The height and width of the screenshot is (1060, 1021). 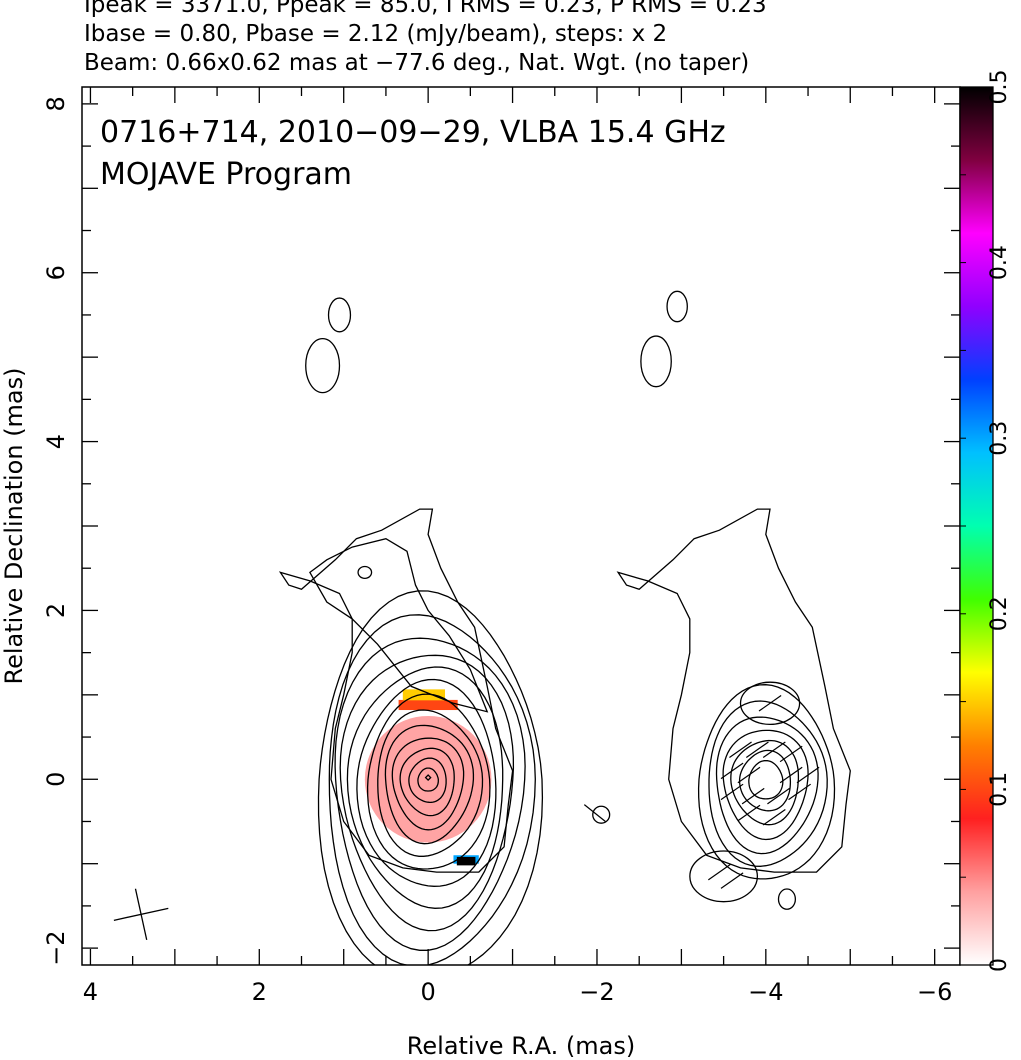 What do you see at coordinates (56, 947) in the screenshot?
I see `y-tick-label: −2` at bounding box center [56, 947].